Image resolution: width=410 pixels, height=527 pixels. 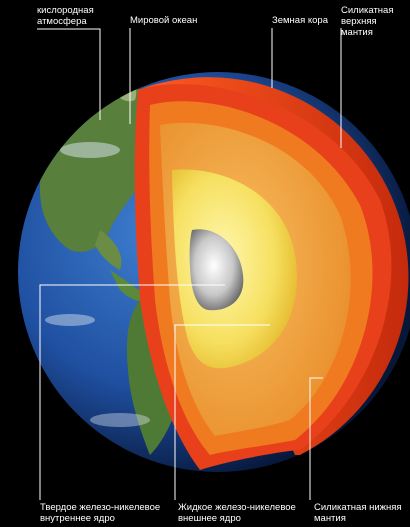 I want to click on crust-label: Земная кора, so click(x=300, y=20).